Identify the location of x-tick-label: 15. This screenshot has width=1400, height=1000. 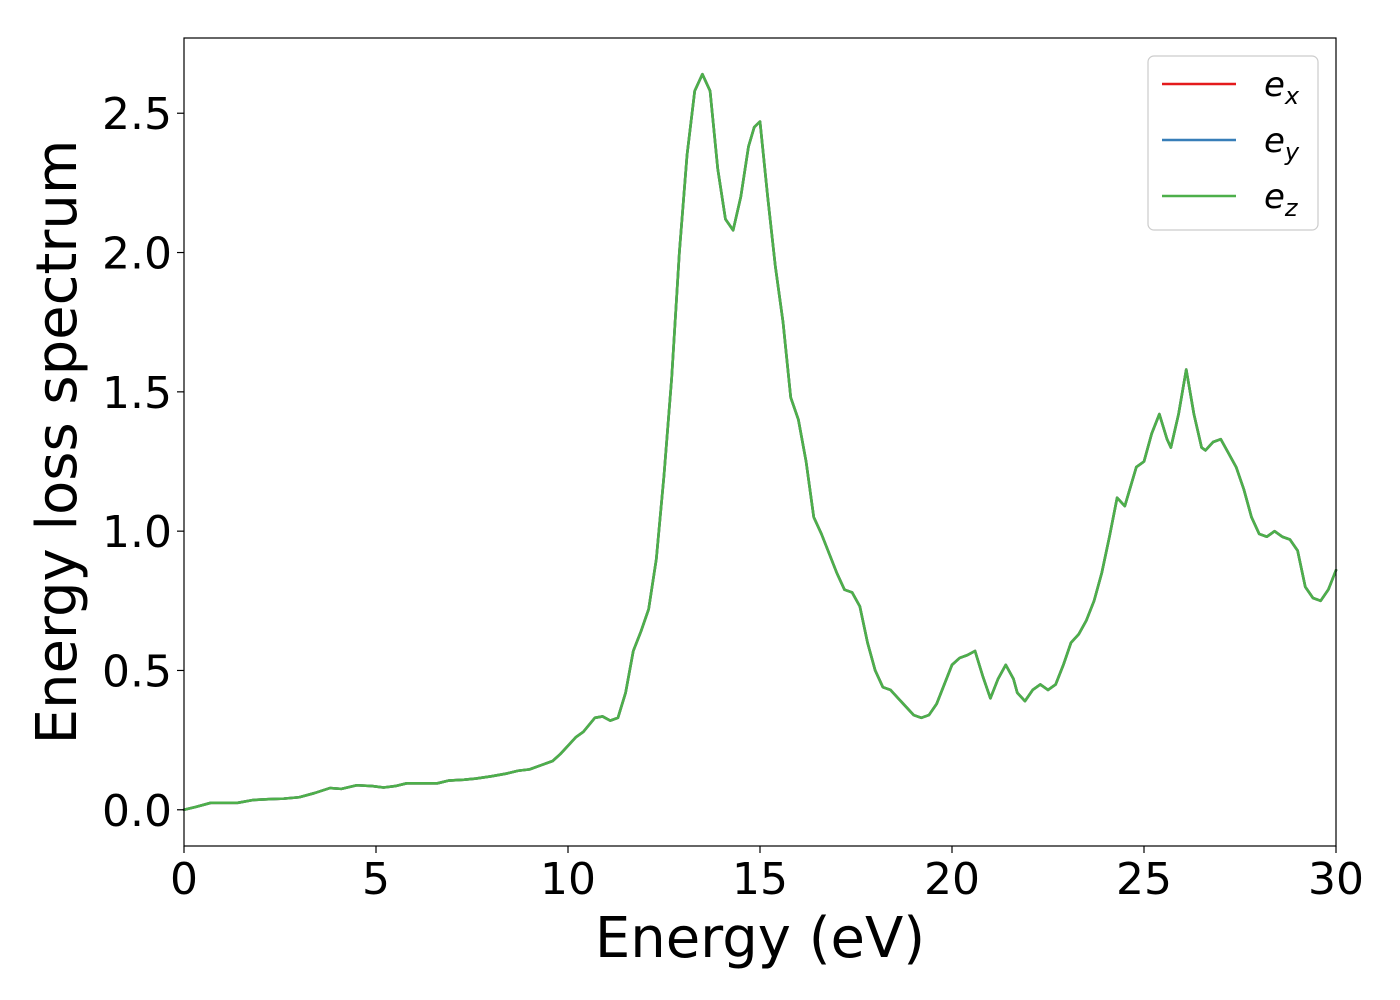
(760, 879).